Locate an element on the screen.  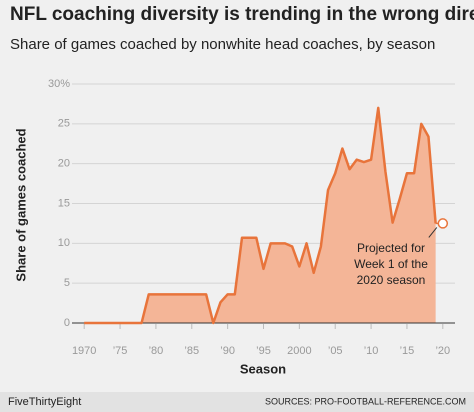
x-tick-label: ’10 is located at coordinates (371, 351).